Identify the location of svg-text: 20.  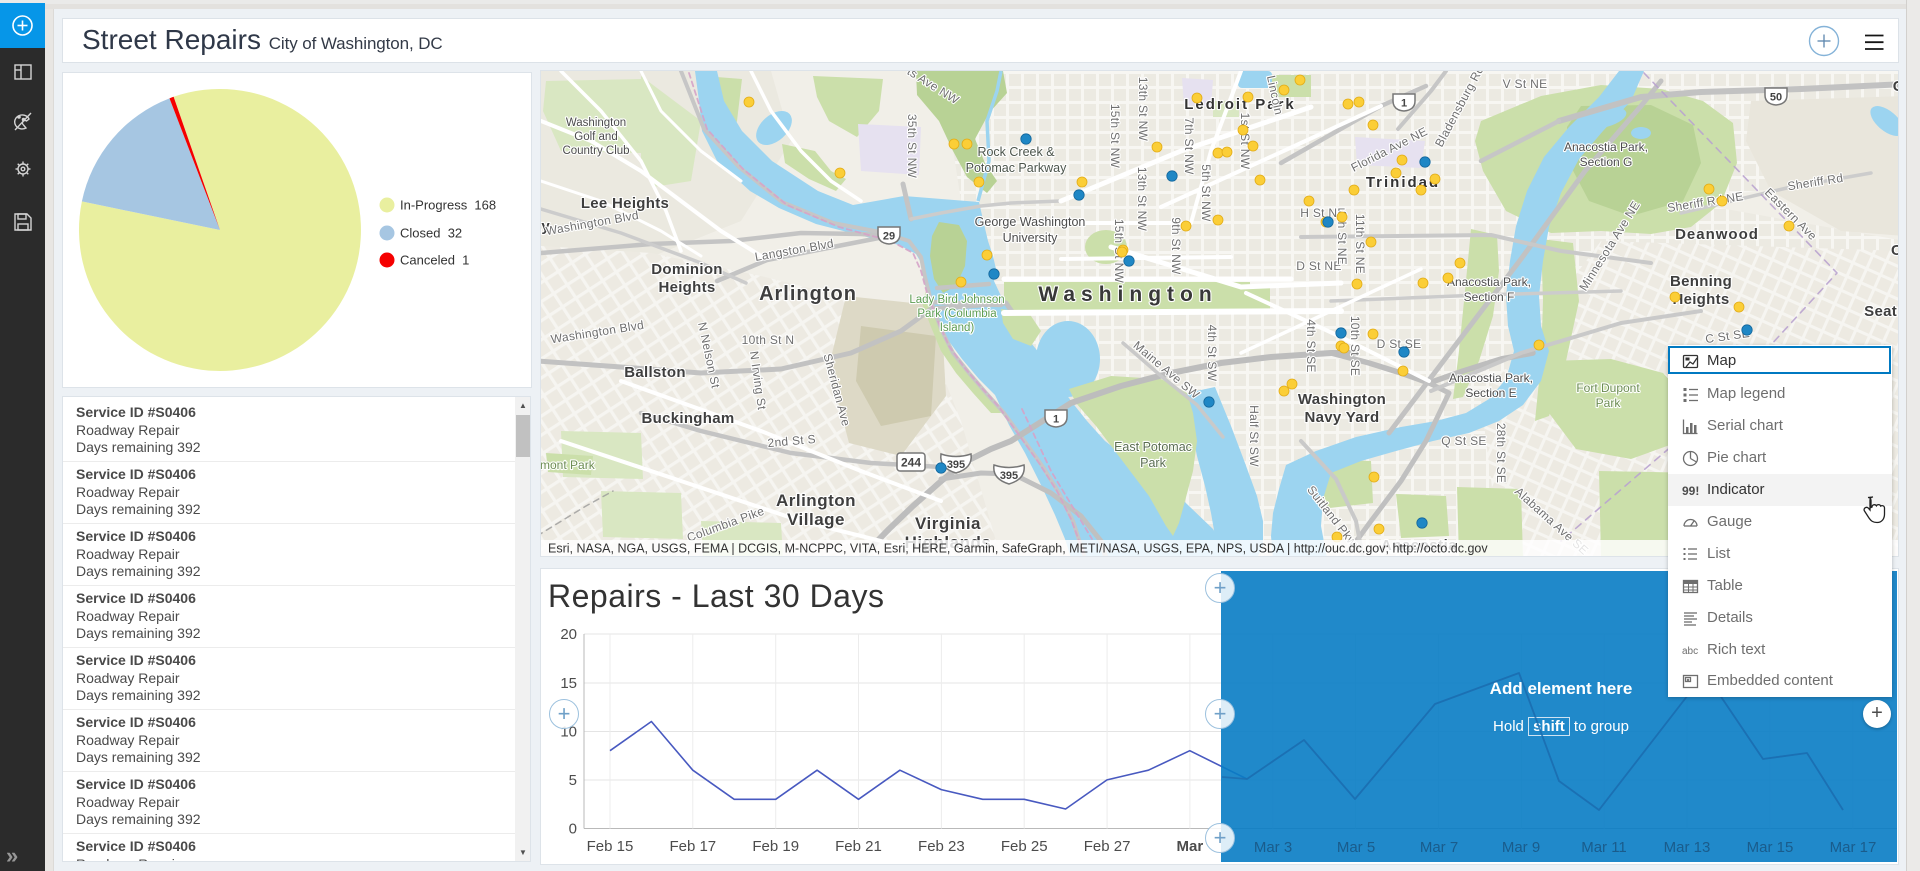
(568, 634).